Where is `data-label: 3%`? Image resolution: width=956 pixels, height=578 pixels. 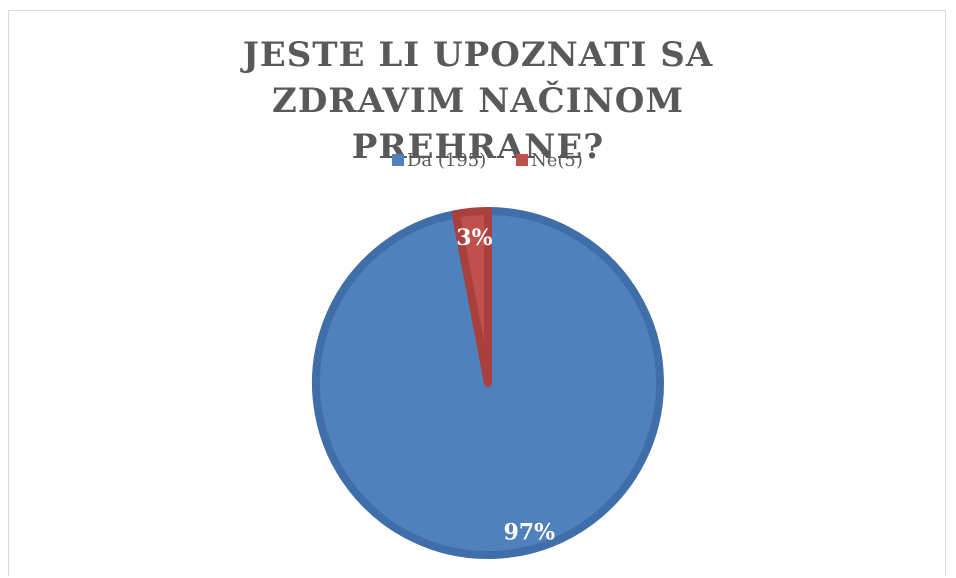
data-label: 3% is located at coordinates (474, 238).